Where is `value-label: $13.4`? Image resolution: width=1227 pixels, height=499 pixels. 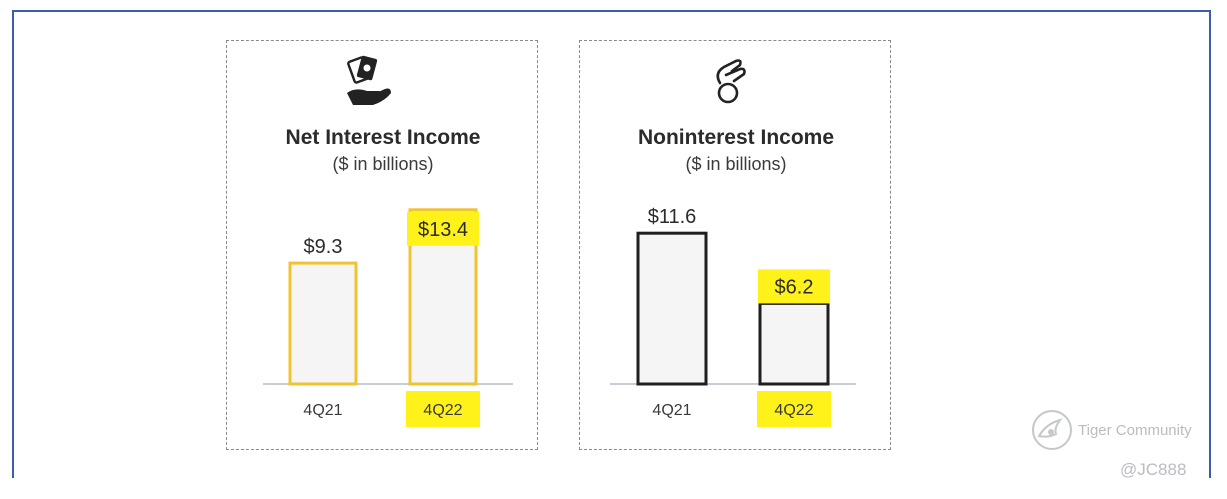
value-label: $13.4 is located at coordinates (443, 230).